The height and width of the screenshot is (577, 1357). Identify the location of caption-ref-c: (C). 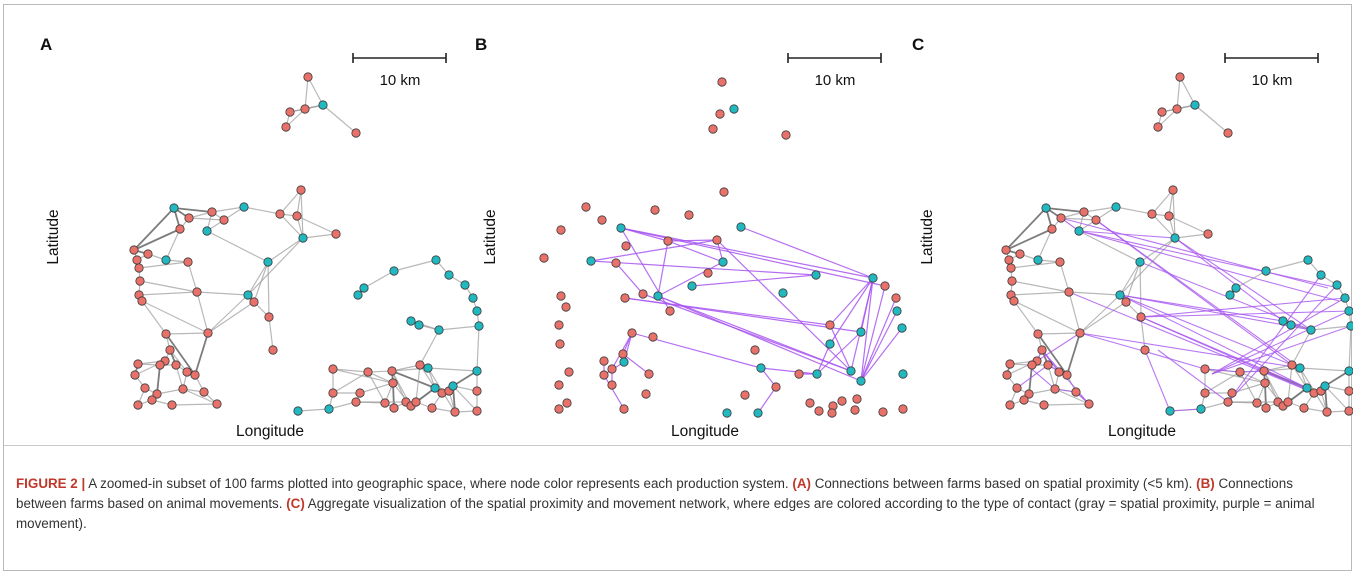
(295, 504).